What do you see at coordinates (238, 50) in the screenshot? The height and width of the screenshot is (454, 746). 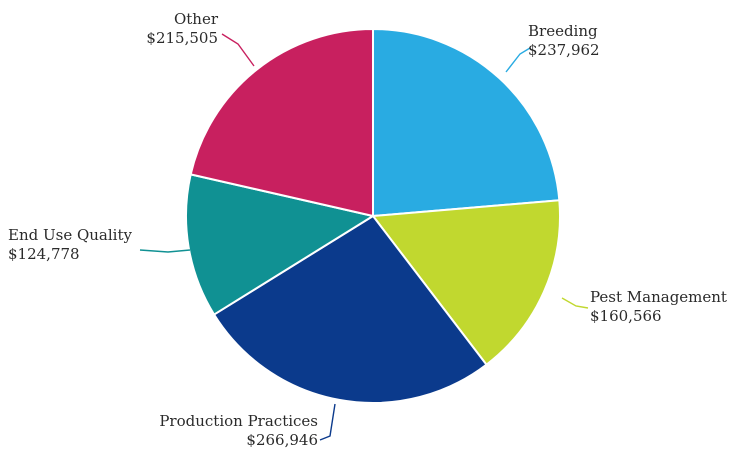 I see `leader-line-other` at bounding box center [238, 50].